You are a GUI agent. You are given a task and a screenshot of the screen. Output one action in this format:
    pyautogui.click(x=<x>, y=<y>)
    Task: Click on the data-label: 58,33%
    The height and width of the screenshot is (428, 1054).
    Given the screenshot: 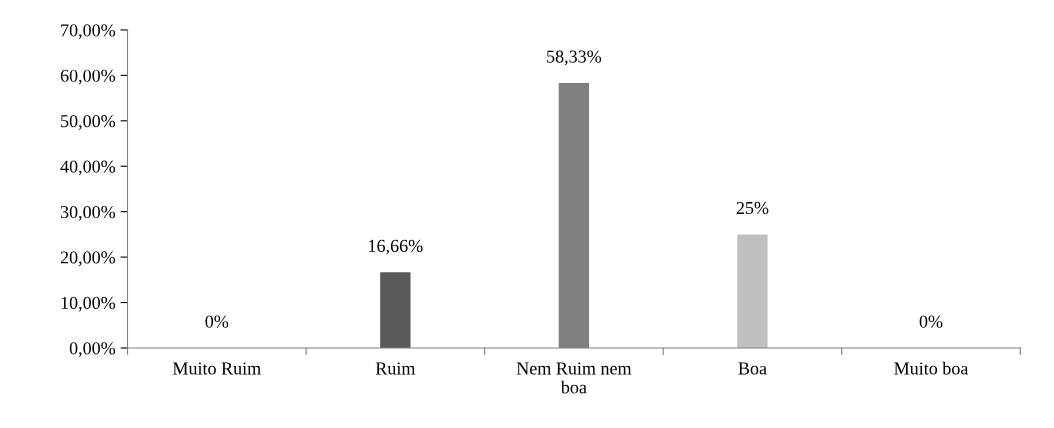 What is the action you would take?
    pyautogui.click(x=574, y=58)
    